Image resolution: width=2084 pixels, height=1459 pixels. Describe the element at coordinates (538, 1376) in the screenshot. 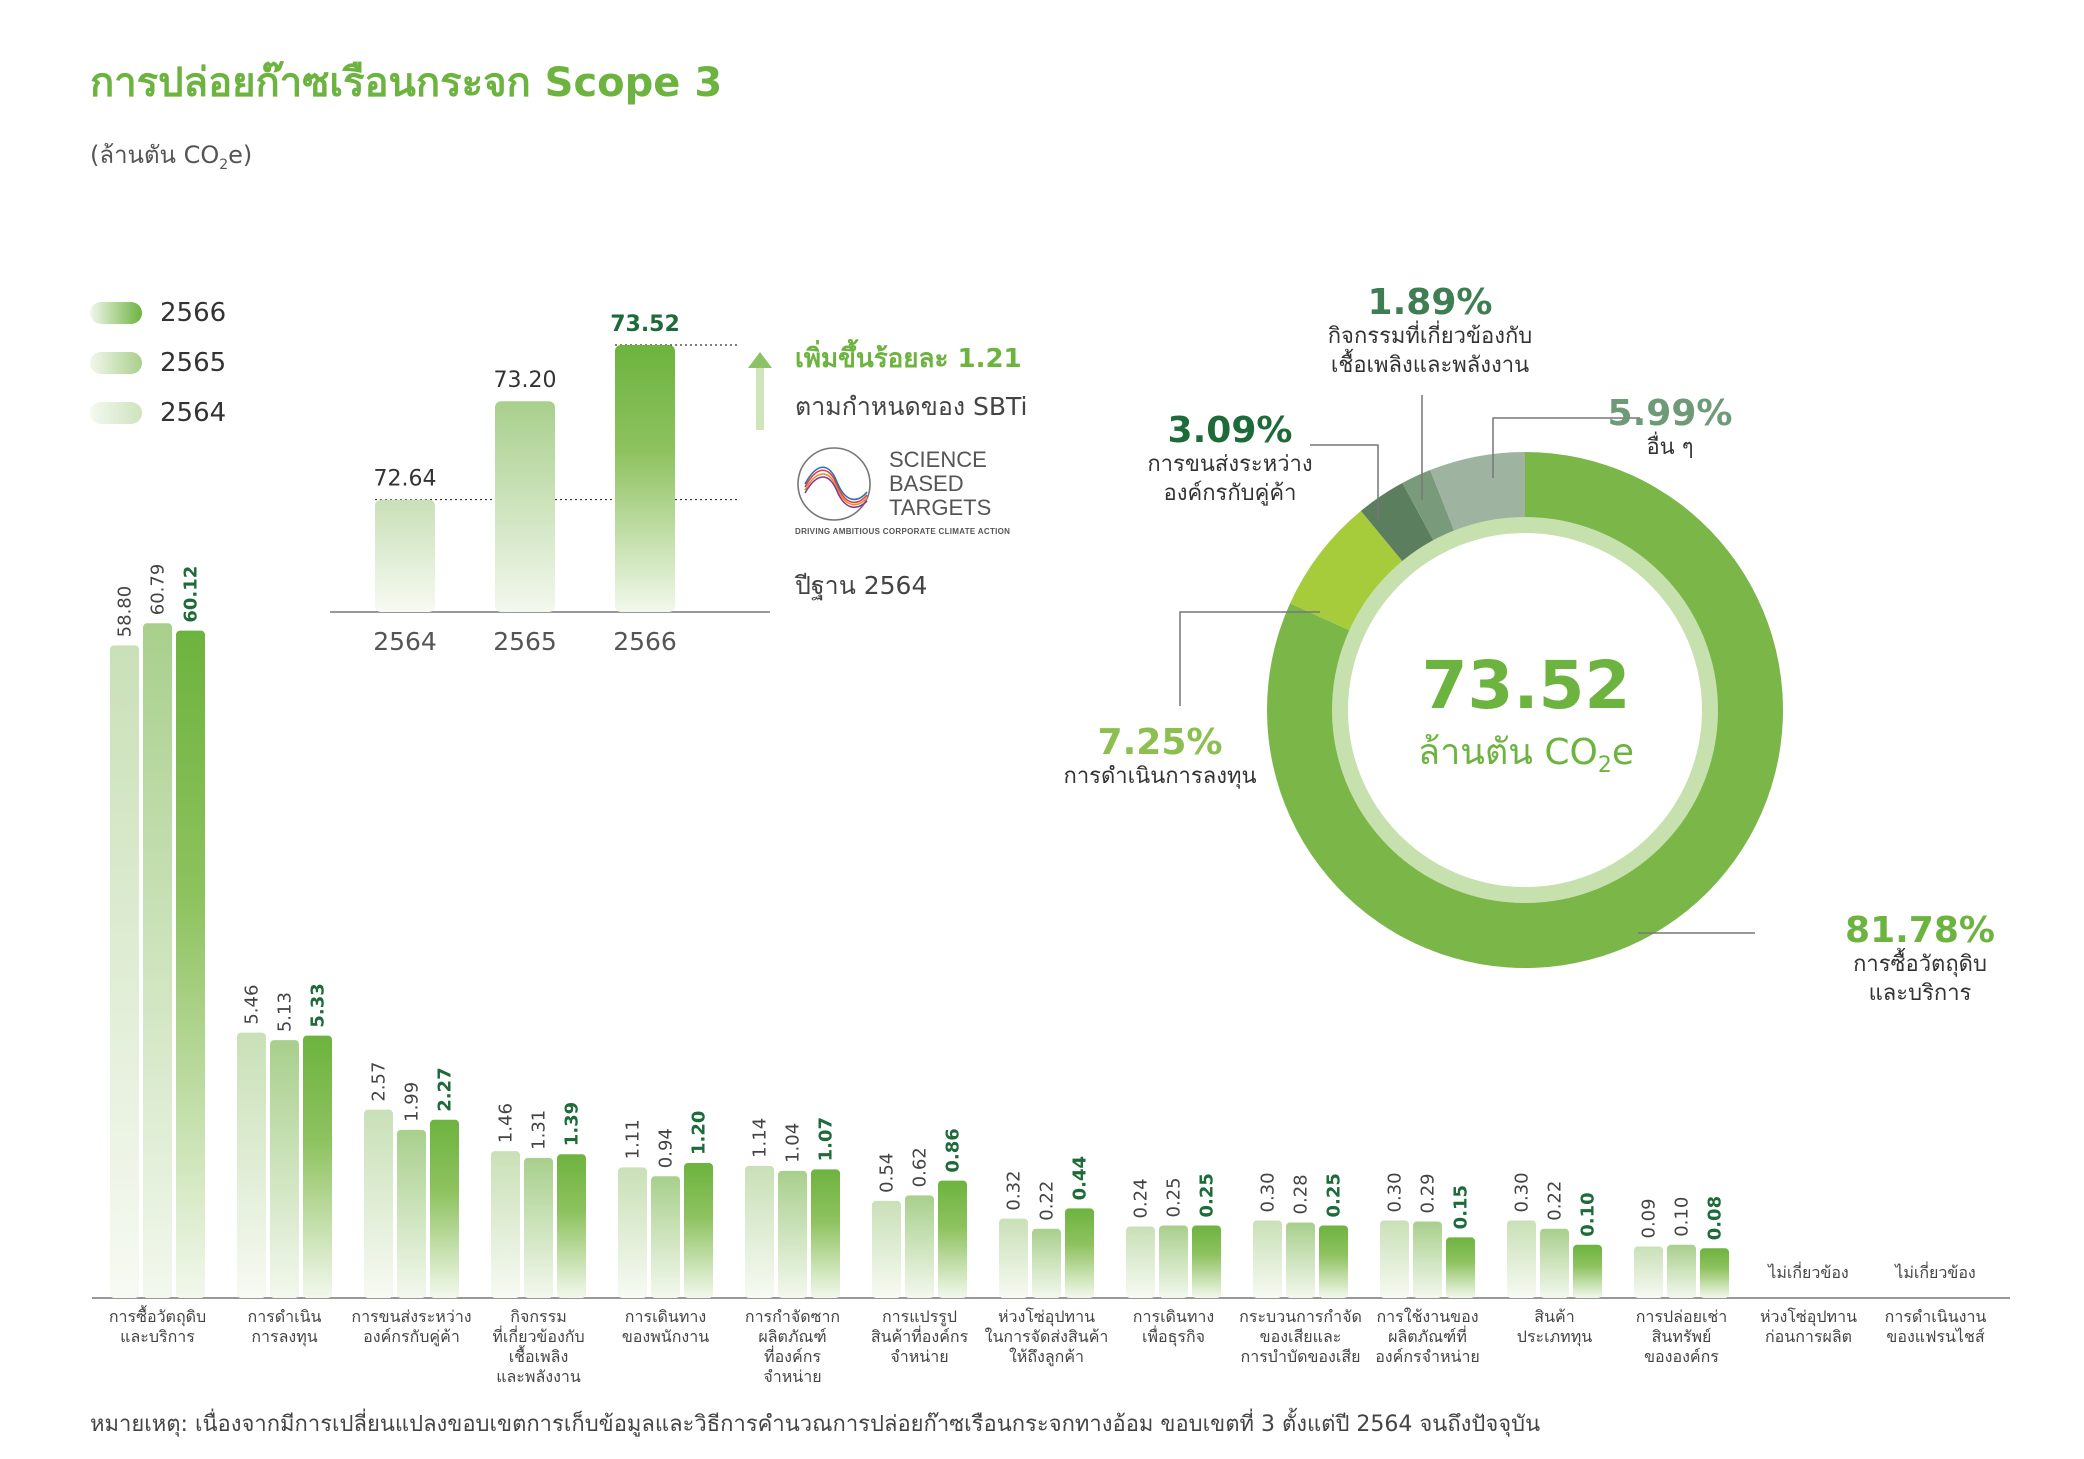

I see `category-tick-label: และพลังงาน` at that location.